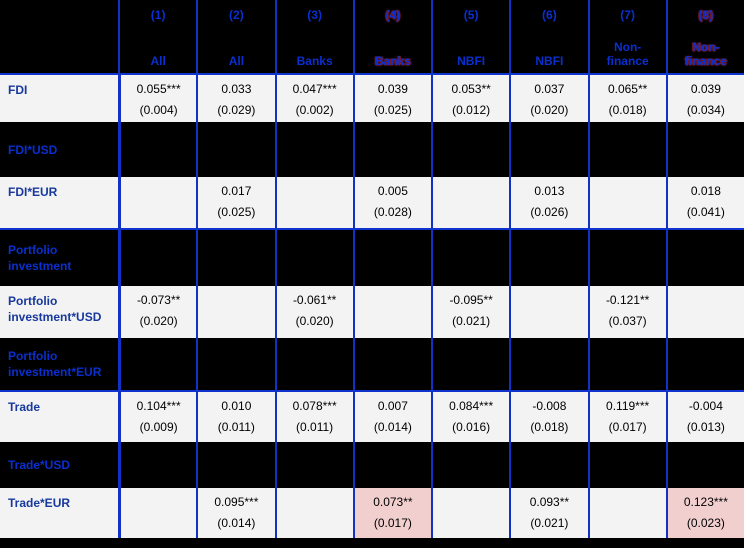  What do you see at coordinates (391, 98) in the screenshot?
I see `data-cell-r1c4: 0.039 (0.025)` at bounding box center [391, 98].